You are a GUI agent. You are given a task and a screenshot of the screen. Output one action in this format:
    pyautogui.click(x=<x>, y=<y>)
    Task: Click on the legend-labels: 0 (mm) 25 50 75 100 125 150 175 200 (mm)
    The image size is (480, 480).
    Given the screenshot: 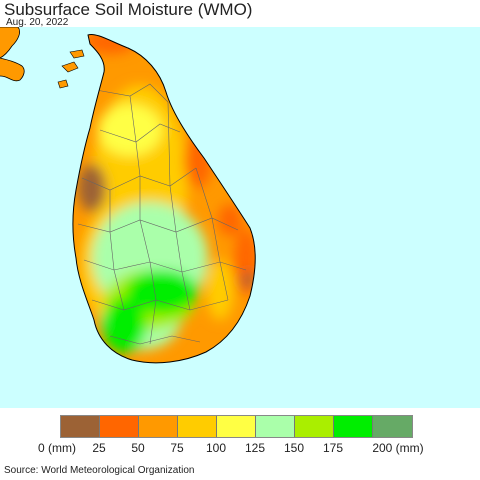 What is the action you would take?
    pyautogui.click(x=240, y=449)
    